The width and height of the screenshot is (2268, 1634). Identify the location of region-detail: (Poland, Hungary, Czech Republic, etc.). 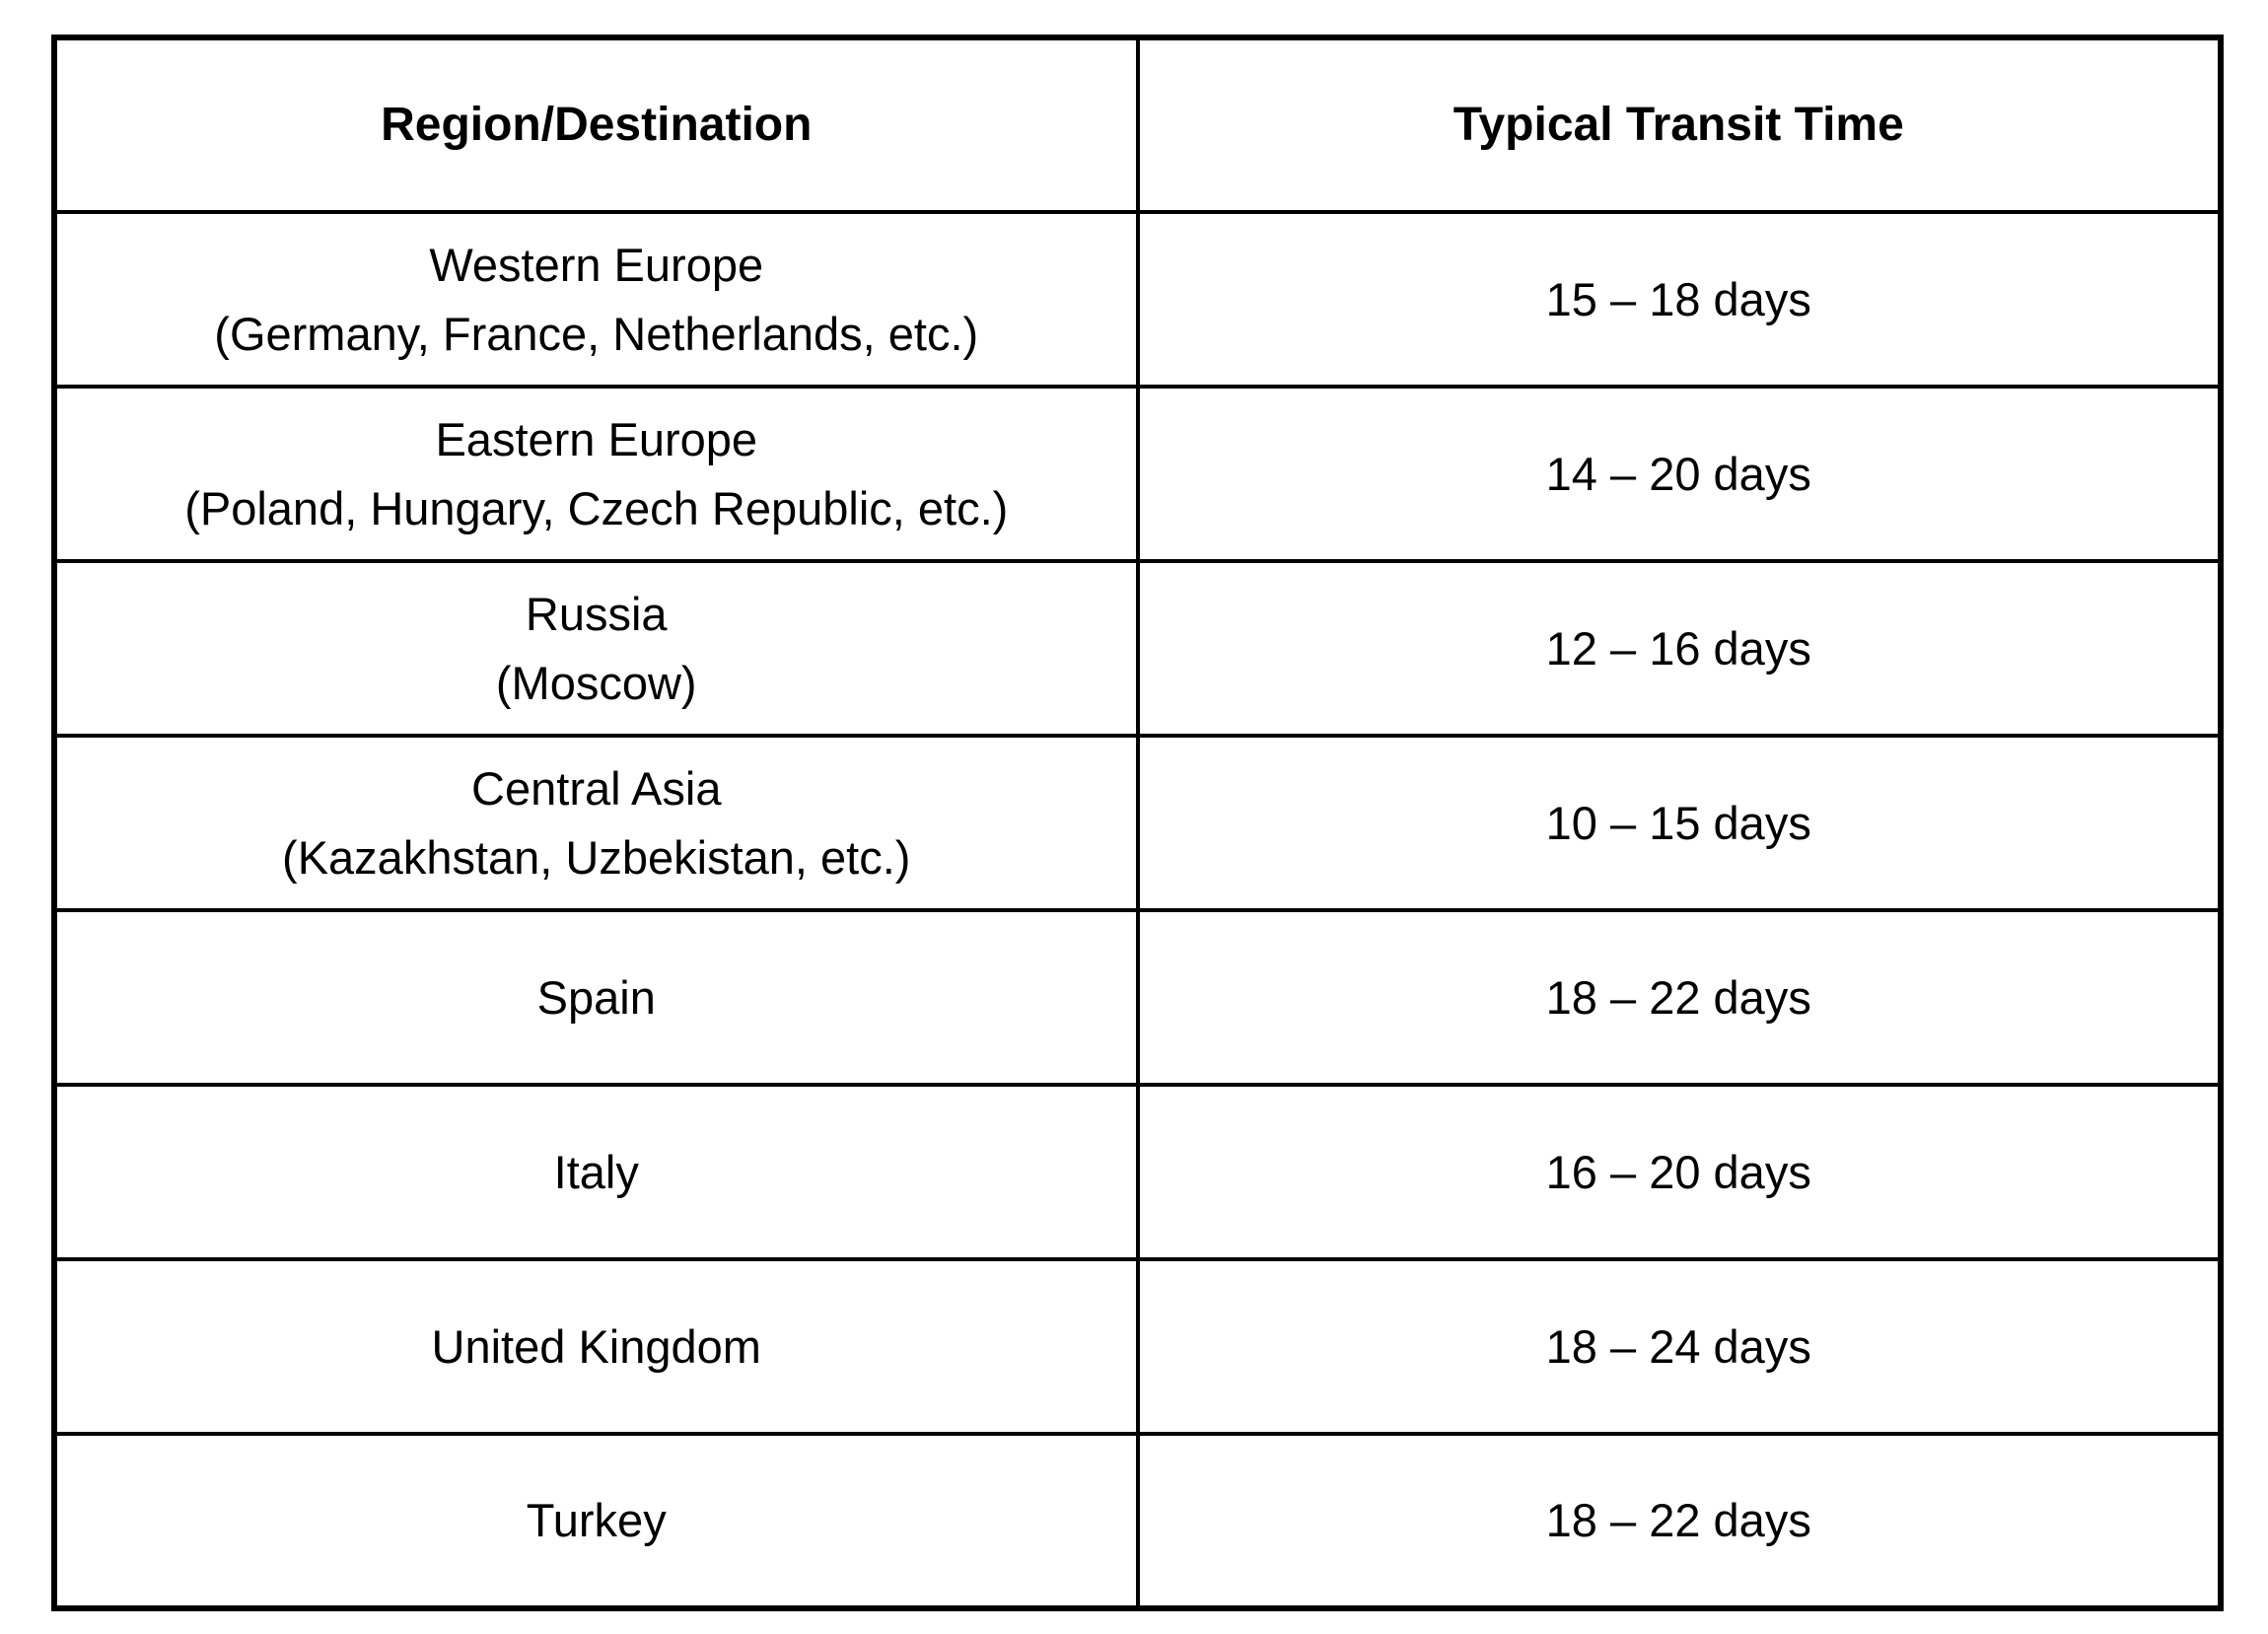
(596, 507).